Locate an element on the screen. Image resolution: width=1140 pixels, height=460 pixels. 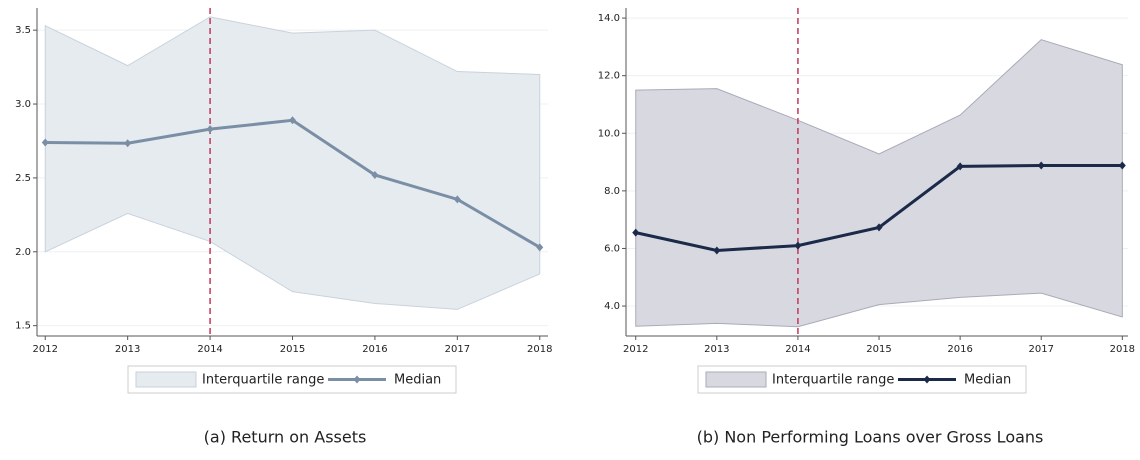
y-tick-label: 1.5 is located at coordinates (23, 326).